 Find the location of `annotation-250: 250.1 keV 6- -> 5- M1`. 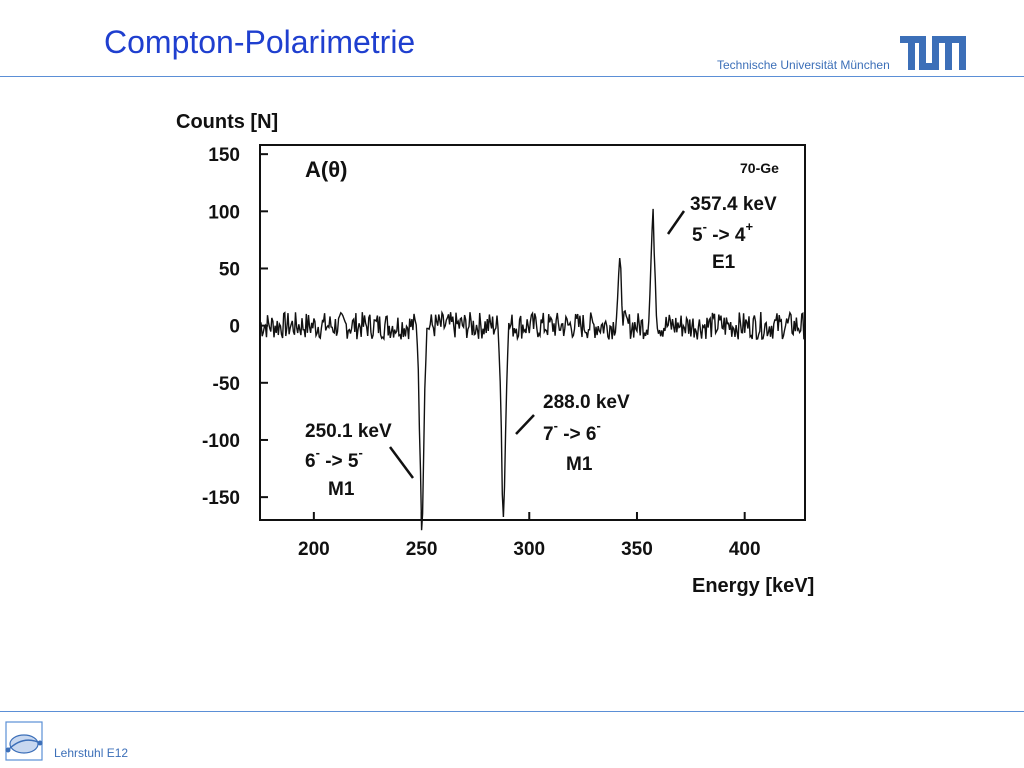

annotation-250: 250.1 keV 6- -> 5- M1 is located at coordinates (360, 460).